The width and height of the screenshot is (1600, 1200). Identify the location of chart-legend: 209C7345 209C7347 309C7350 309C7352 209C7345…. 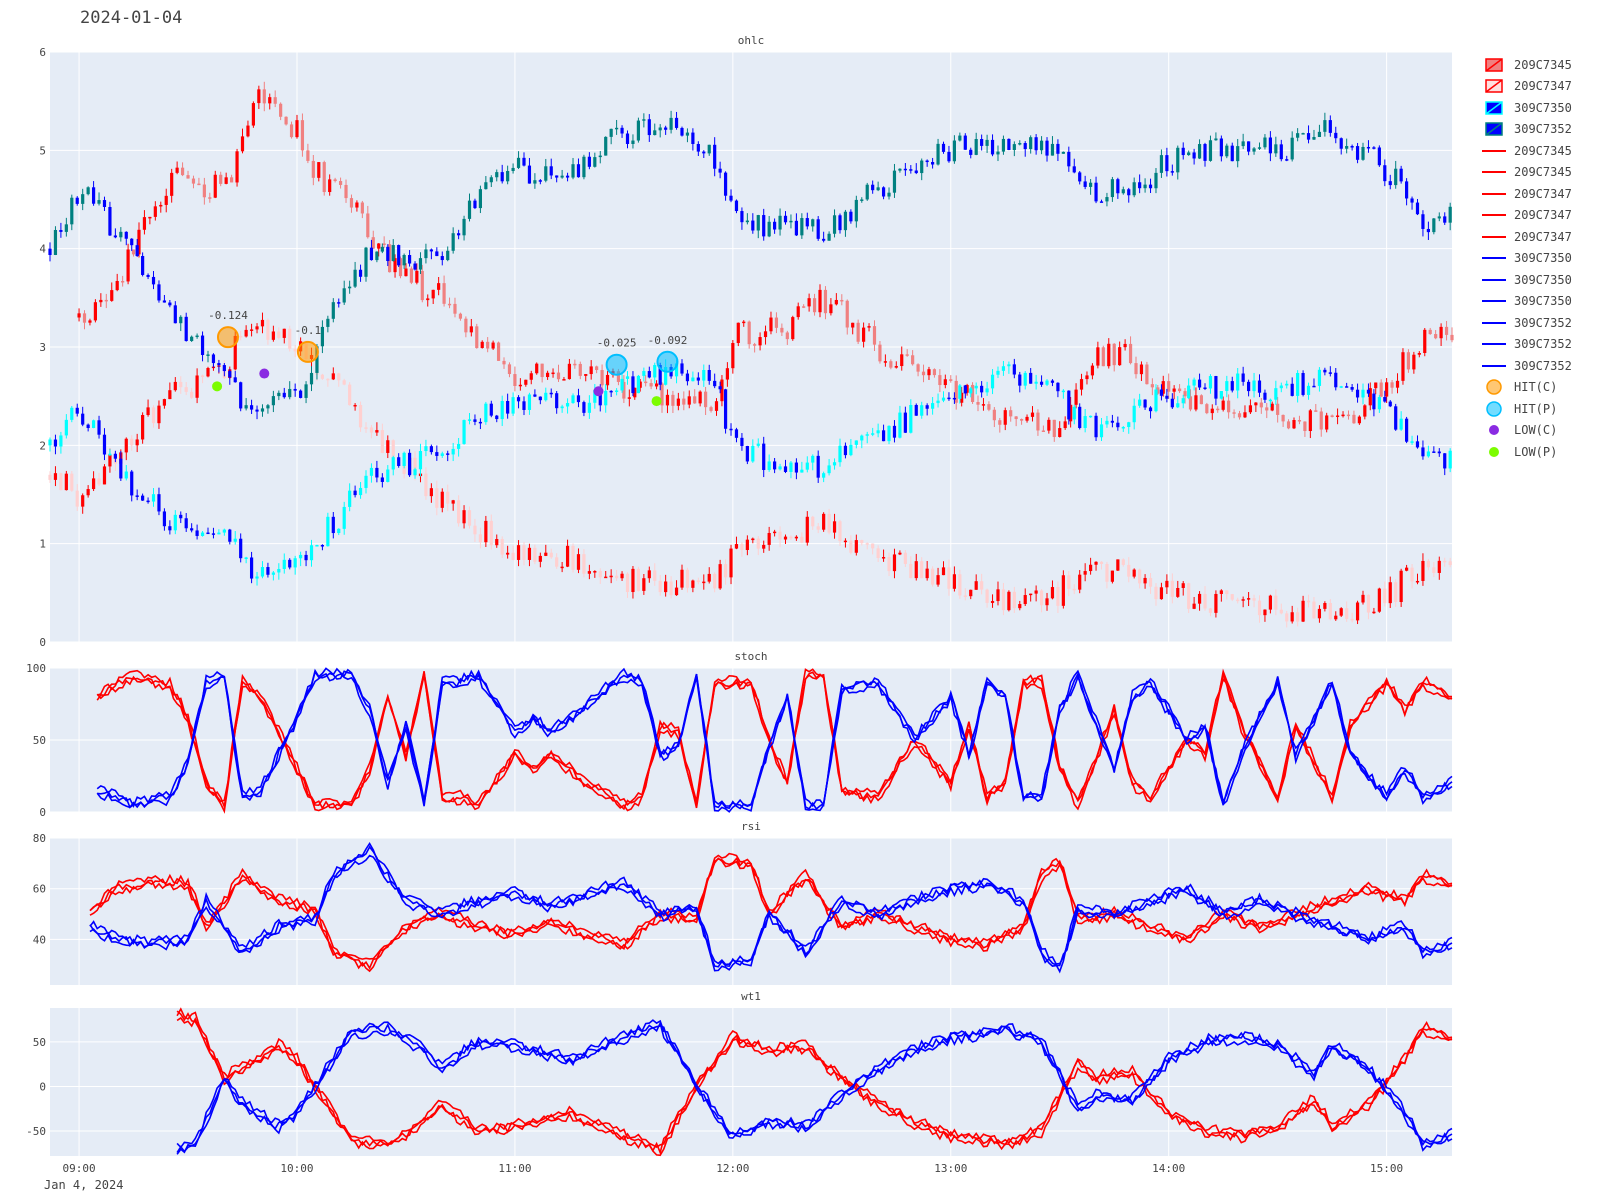
(1538, 258).